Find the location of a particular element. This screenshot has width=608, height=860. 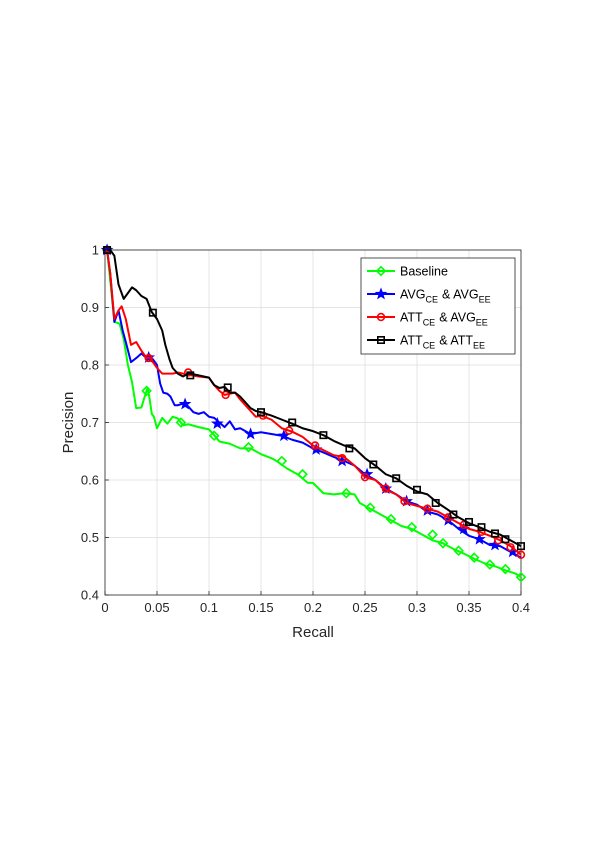

legend-item: ATTCE & ATTEE is located at coordinates (426, 342).